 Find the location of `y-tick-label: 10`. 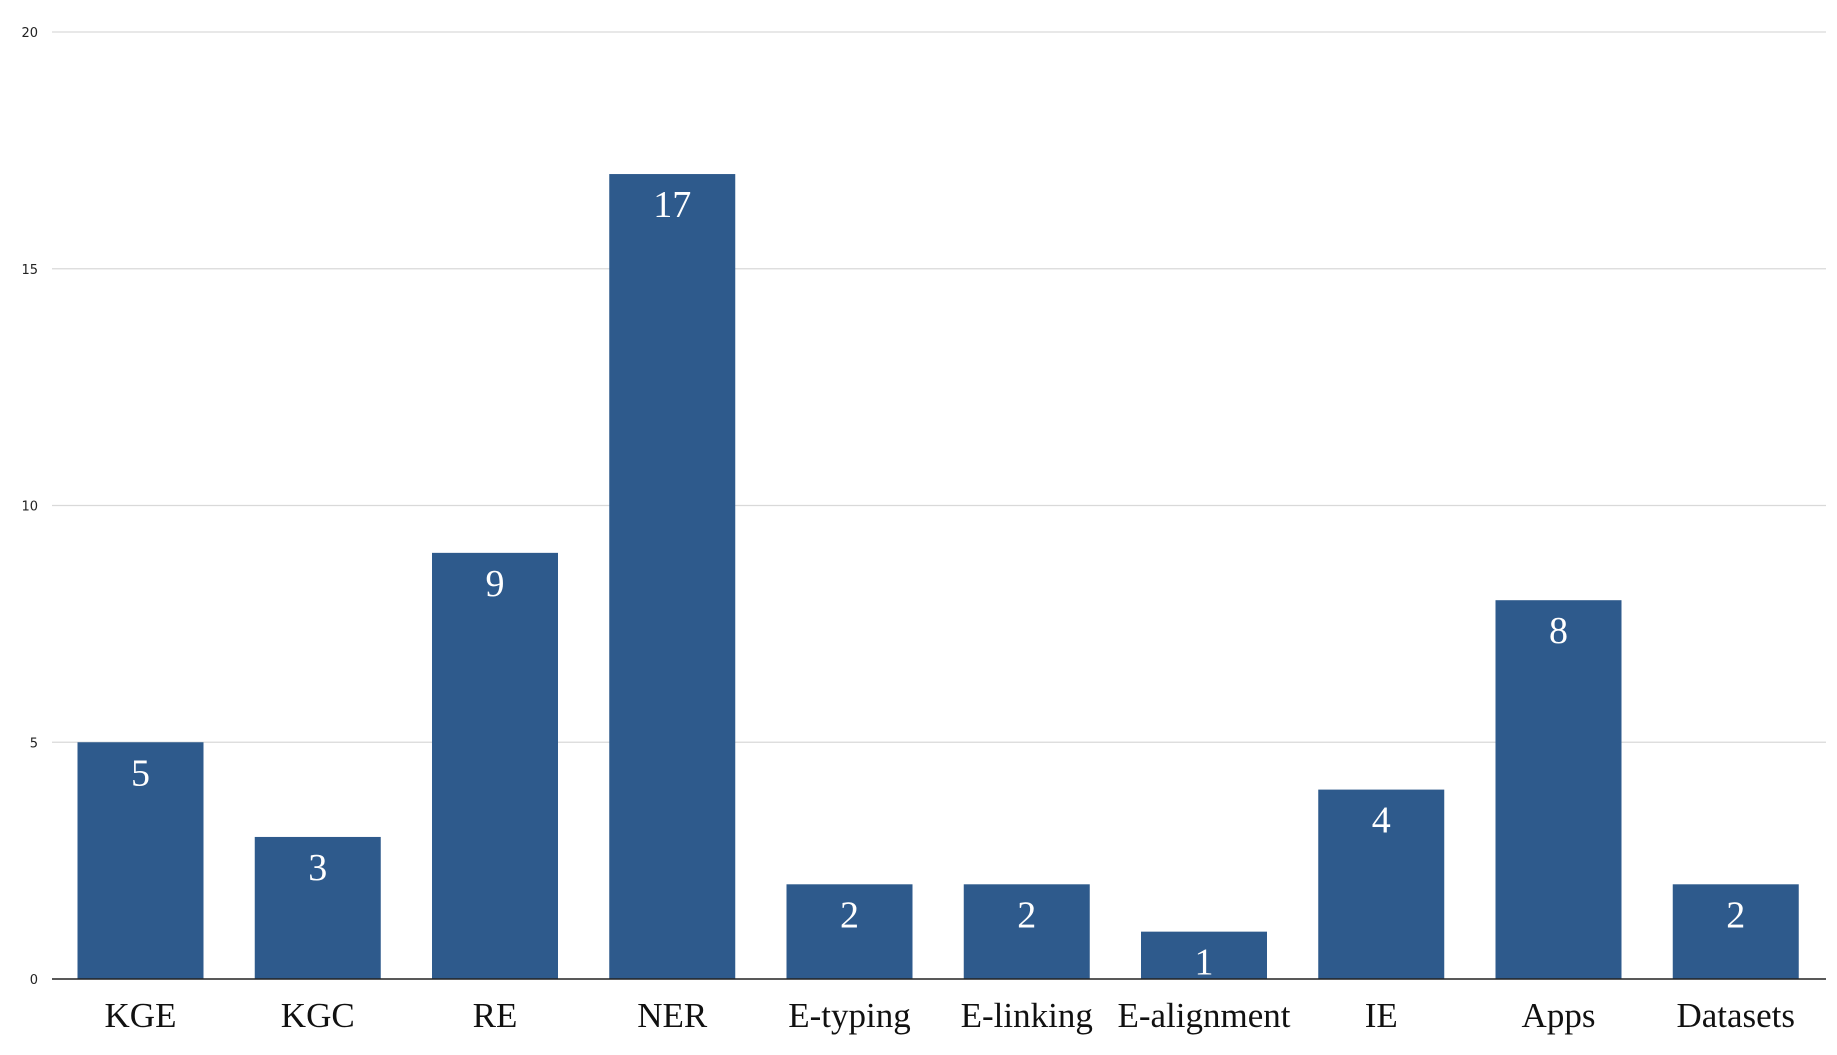

y-tick-label: 10 is located at coordinates (29, 507).